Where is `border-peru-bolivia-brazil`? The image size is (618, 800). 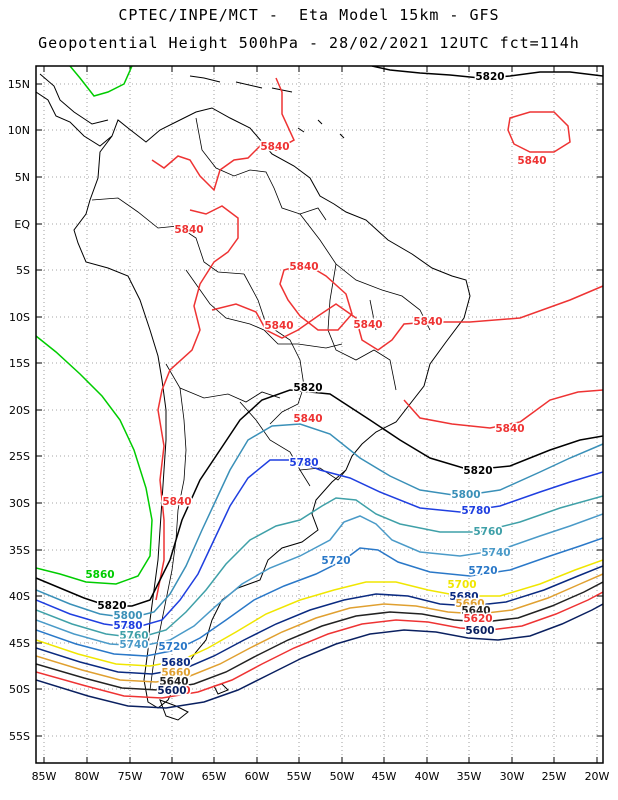 border-peru-bolivia-brazil is located at coordinates (241, 307).